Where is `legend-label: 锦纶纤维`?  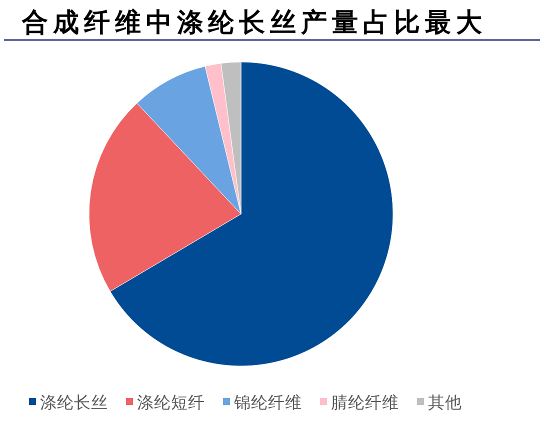 legend-label: 锦纶纤维 is located at coordinates (267, 402).